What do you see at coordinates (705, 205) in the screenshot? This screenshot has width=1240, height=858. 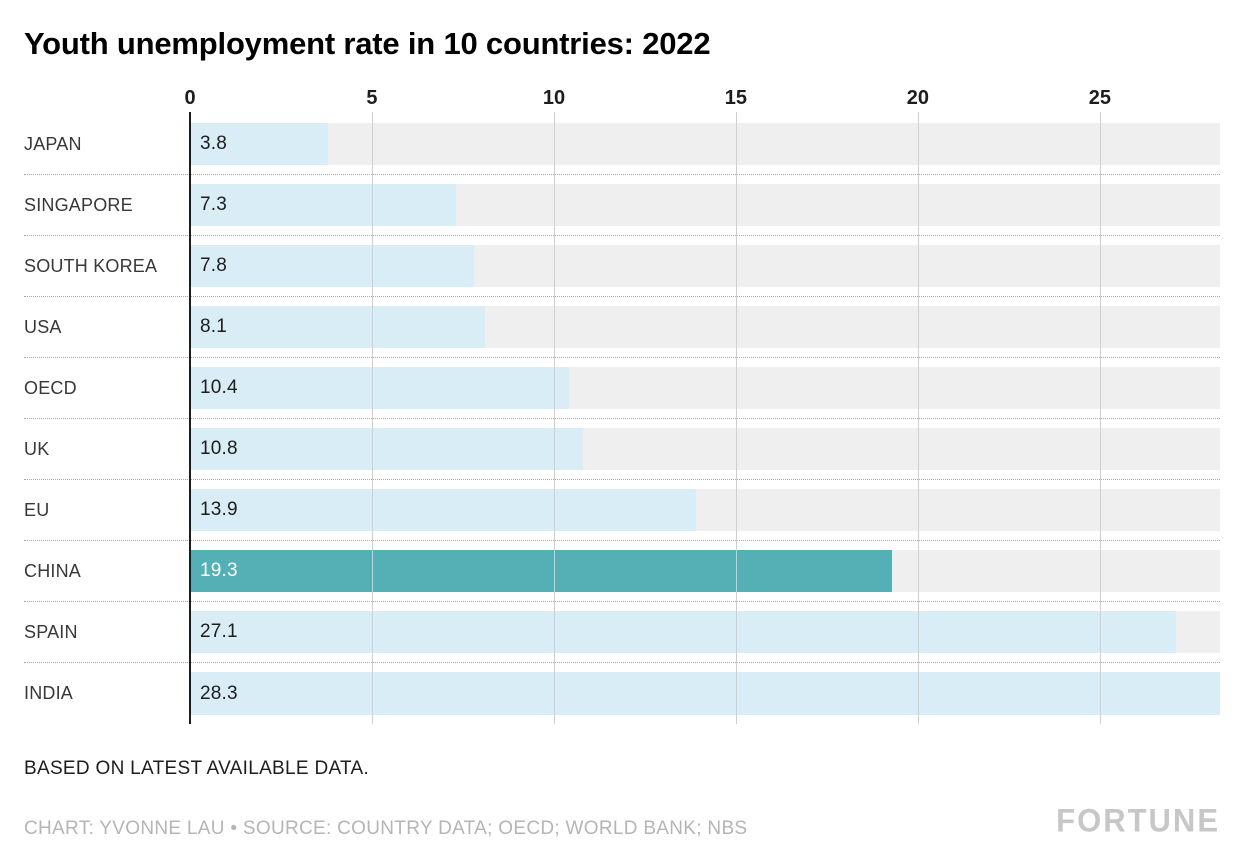 I see `row-plot-area: 7.3` at bounding box center [705, 205].